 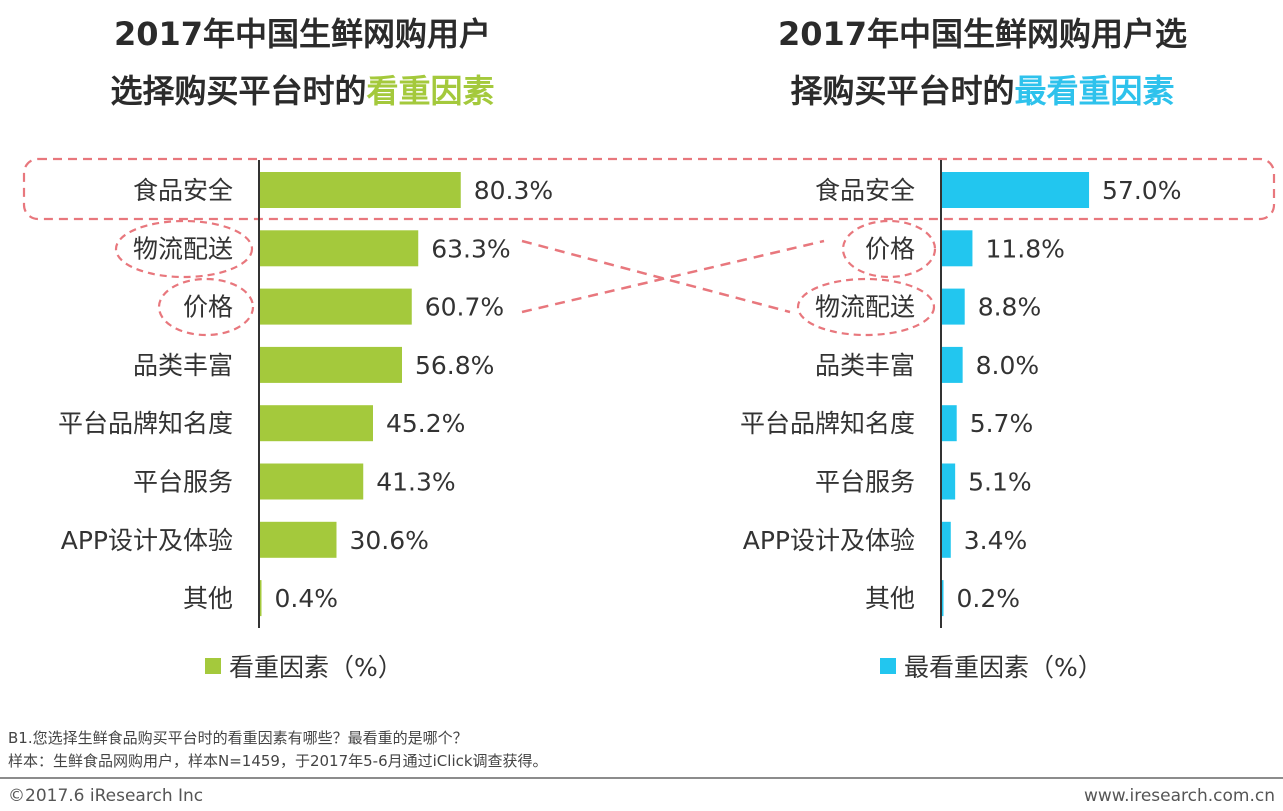 What do you see at coordinates (430, 91) in the screenshot?
I see `left-title-highlight: 看重因素` at bounding box center [430, 91].